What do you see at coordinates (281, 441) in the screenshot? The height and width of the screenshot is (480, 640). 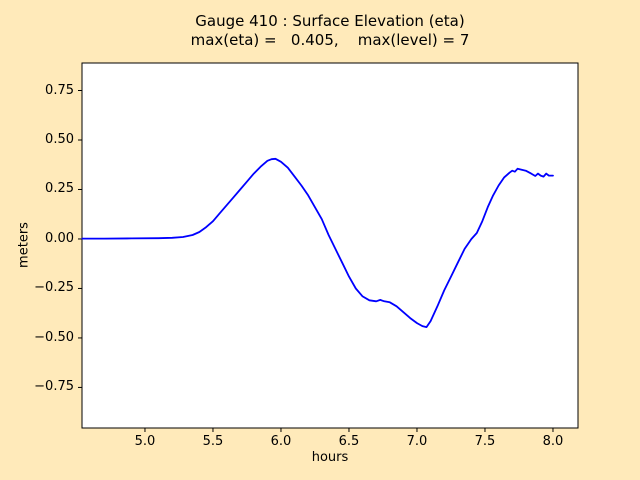 I see `x-tick-label: 6.0` at bounding box center [281, 441].